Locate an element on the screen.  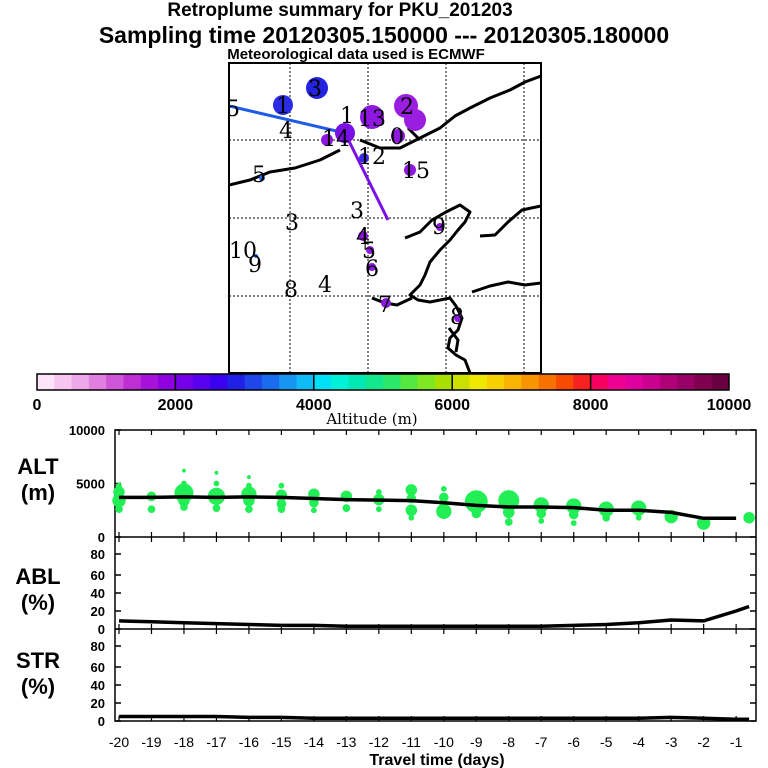
colorbar-tick-label: 10000 is located at coordinates (729, 405).